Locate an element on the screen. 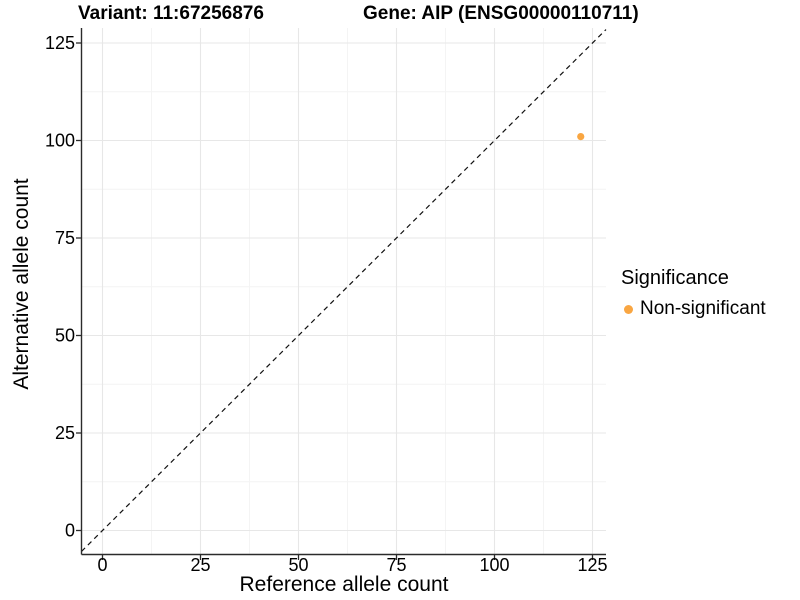 The width and height of the screenshot is (800, 600). x-tick-label: 125 is located at coordinates (592, 565).